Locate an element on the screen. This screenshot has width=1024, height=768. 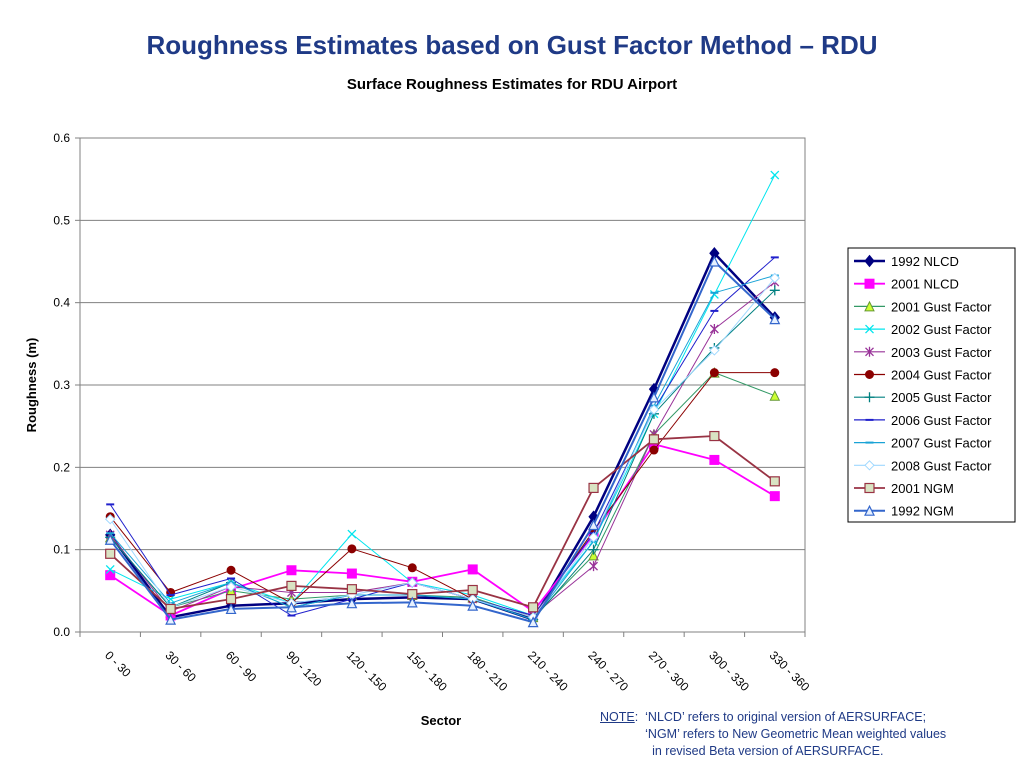
x-tick-label: 240 - 270 is located at coordinates (608, 671).